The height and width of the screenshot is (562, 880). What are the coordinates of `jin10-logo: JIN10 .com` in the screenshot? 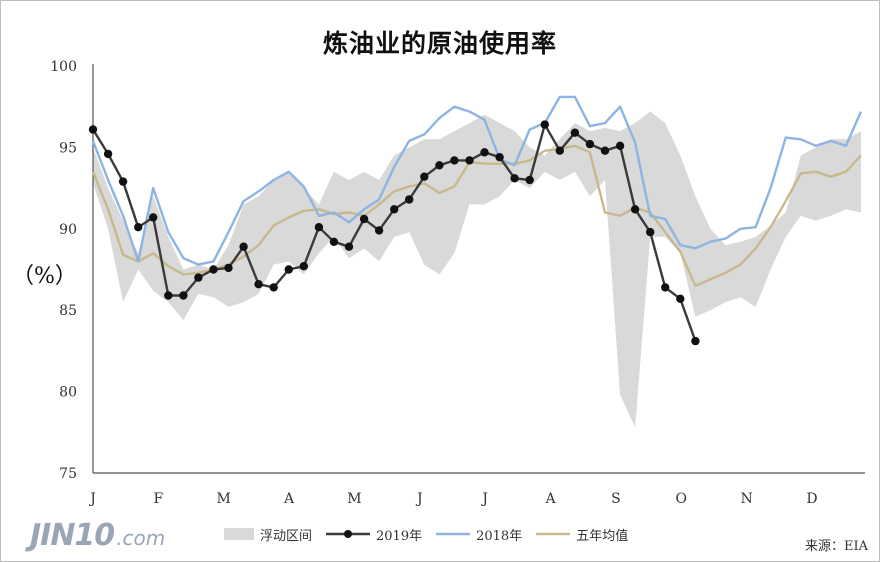 It's located at (97, 535).